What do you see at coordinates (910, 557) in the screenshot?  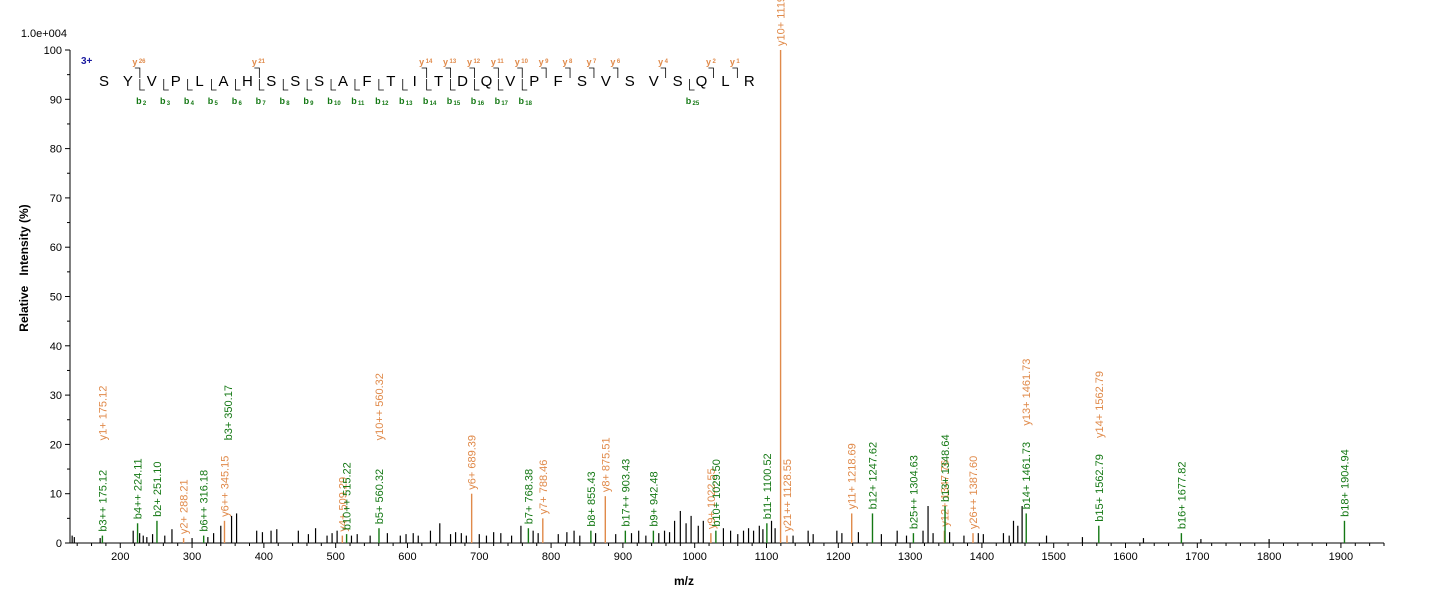 I see `x-tick-label: 1300` at bounding box center [910, 557].